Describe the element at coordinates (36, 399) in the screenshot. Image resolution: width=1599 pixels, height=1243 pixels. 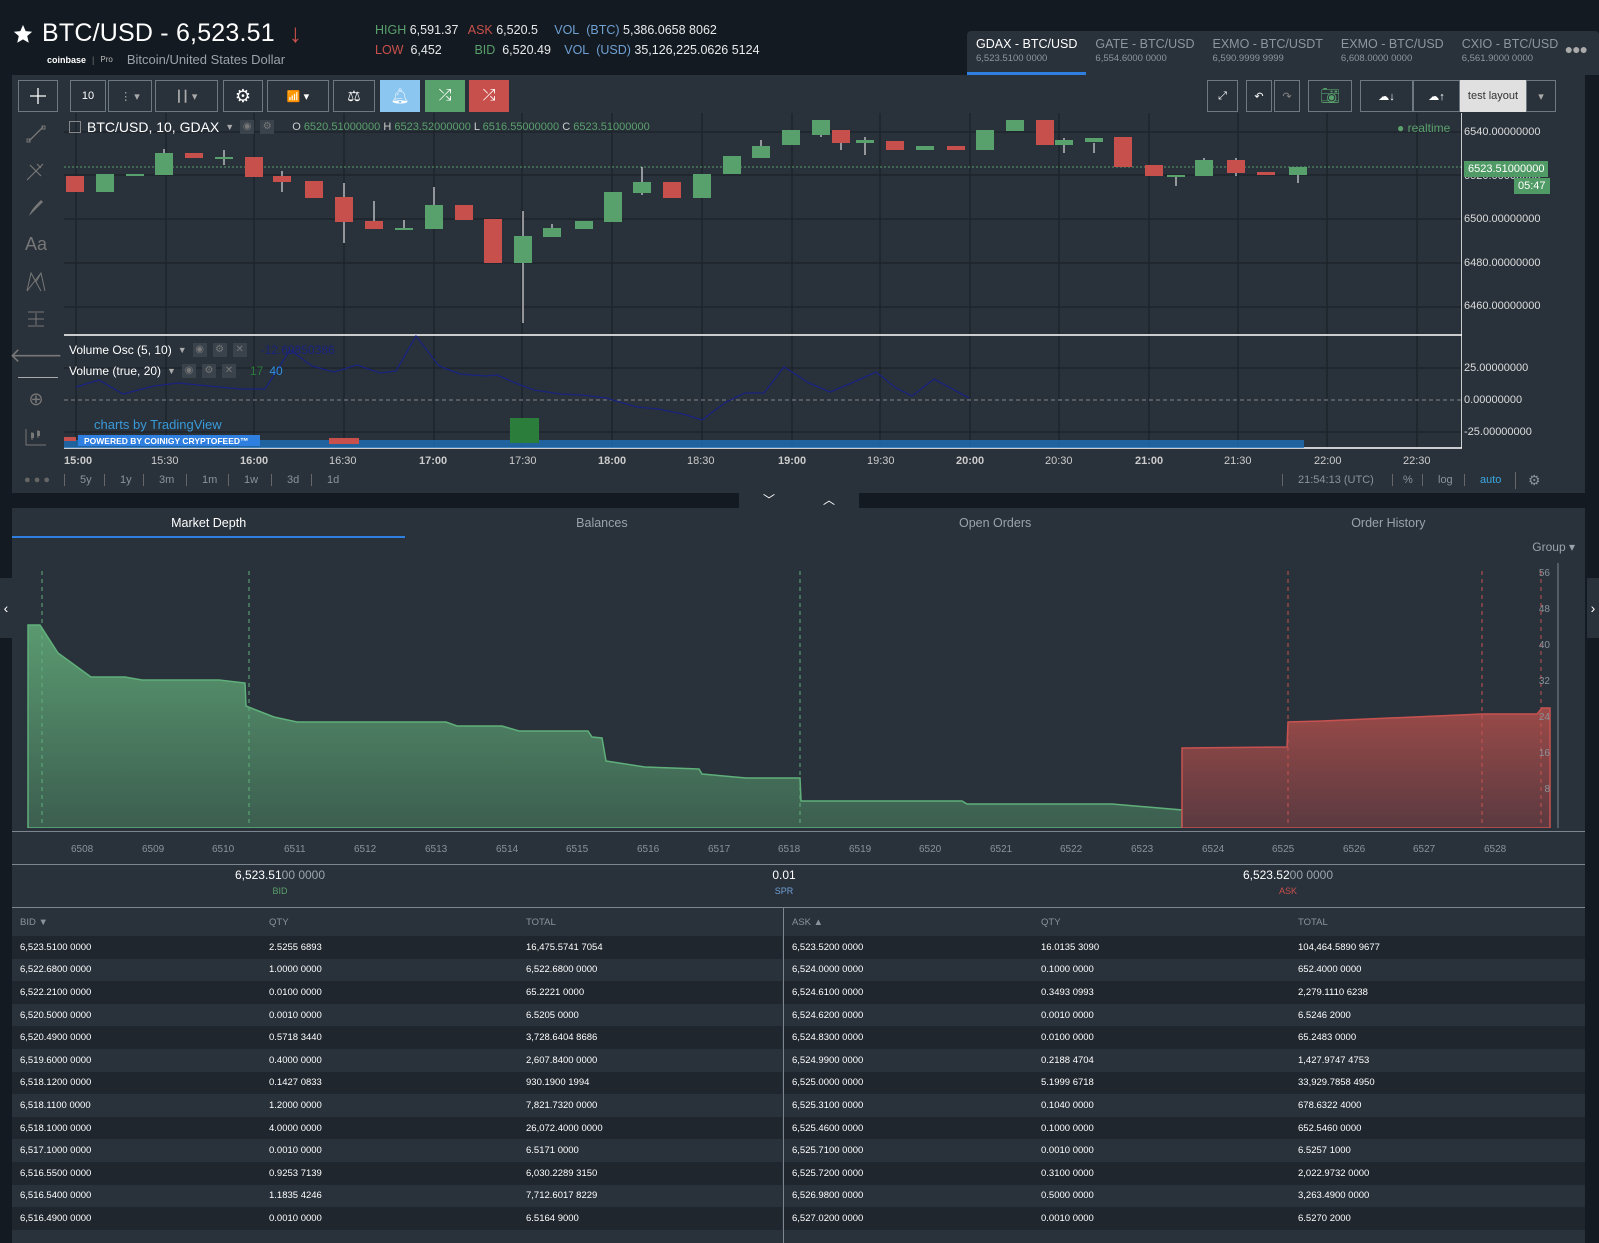
I see `zoom-tool: ⊕` at that location.